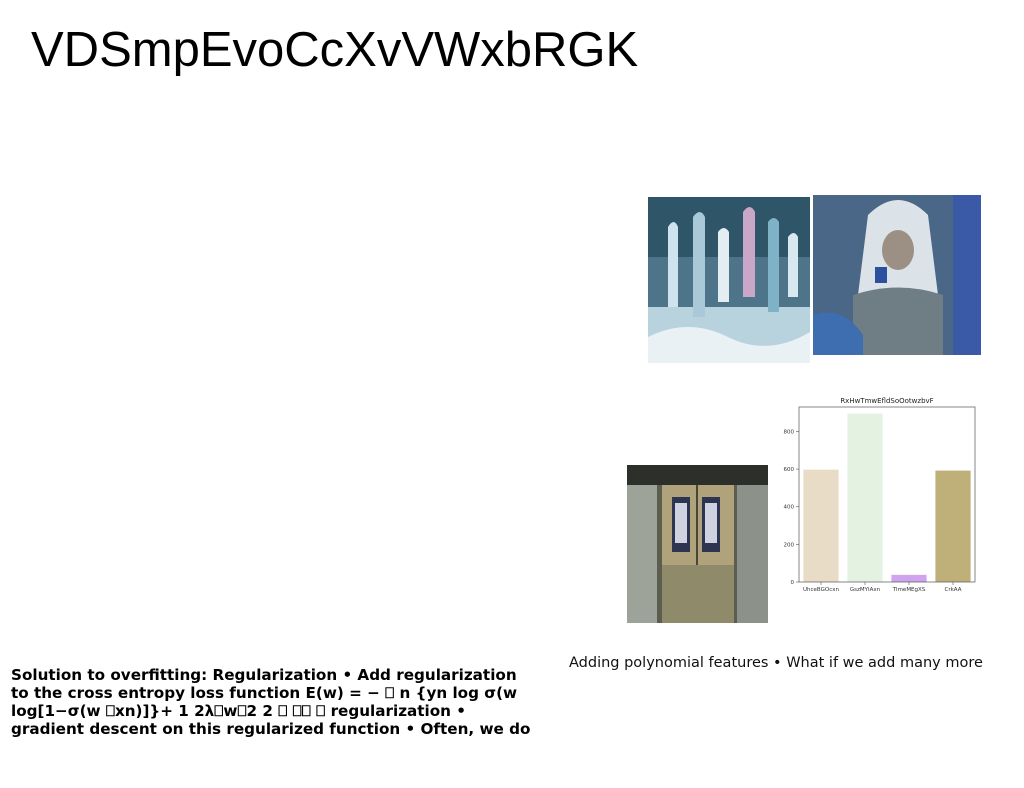 The height and width of the screenshot is (788, 1024). Describe the element at coordinates (793, 583) in the screenshot. I see `y-tick-label: 0` at that location.